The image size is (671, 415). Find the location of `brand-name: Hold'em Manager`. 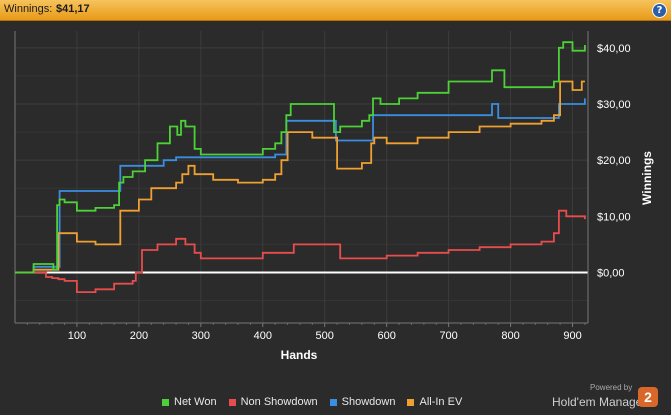

brand-name: Hold'em Manager is located at coordinates (599, 402).